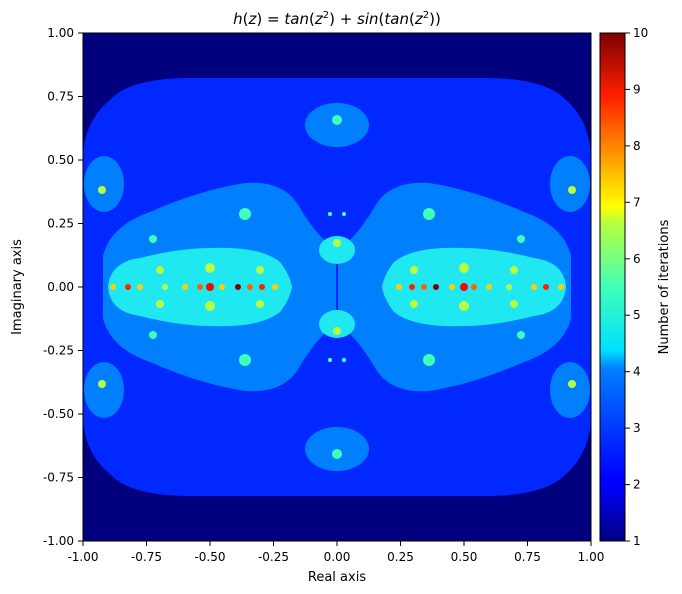 The height and width of the screenshot is (594, 682). What do you see at coordinates (82, 557) in the screenshot?
I see `x-tick-label: -1.00` at bounding box center [82, 557].